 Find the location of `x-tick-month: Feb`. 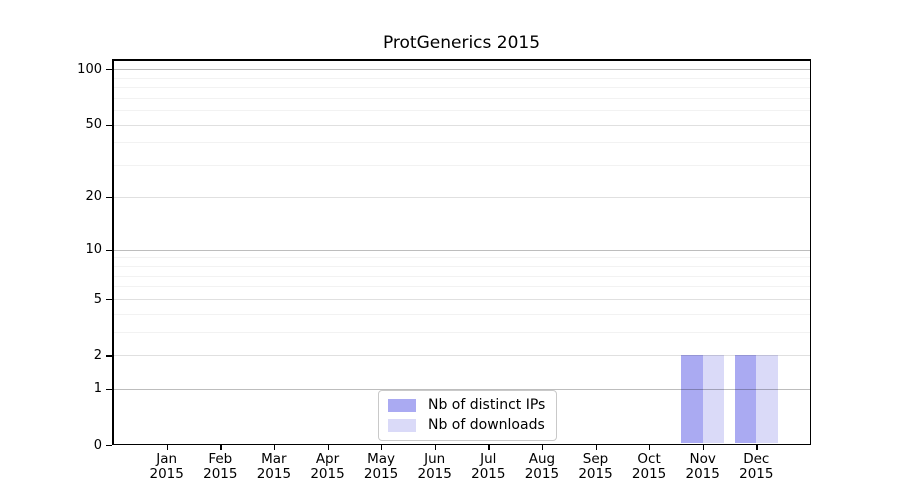

x-tick-month: Feb is located at coordinates (220, 459).